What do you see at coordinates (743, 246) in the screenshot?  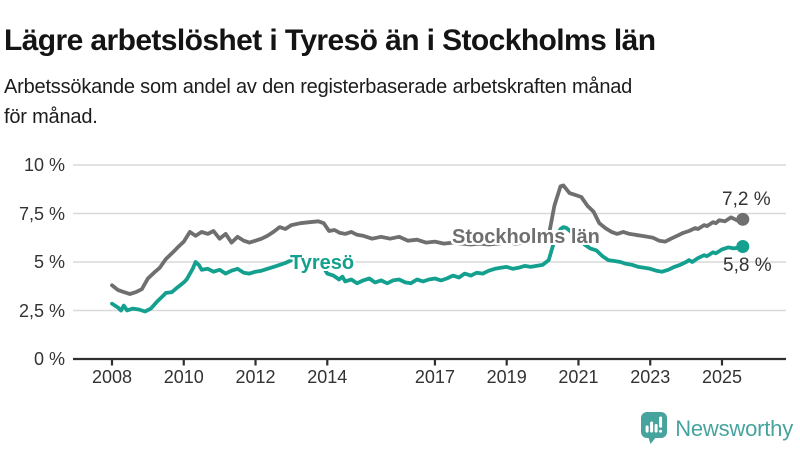 I see `end-dot-tyreso` at bounding box center [743, 246].